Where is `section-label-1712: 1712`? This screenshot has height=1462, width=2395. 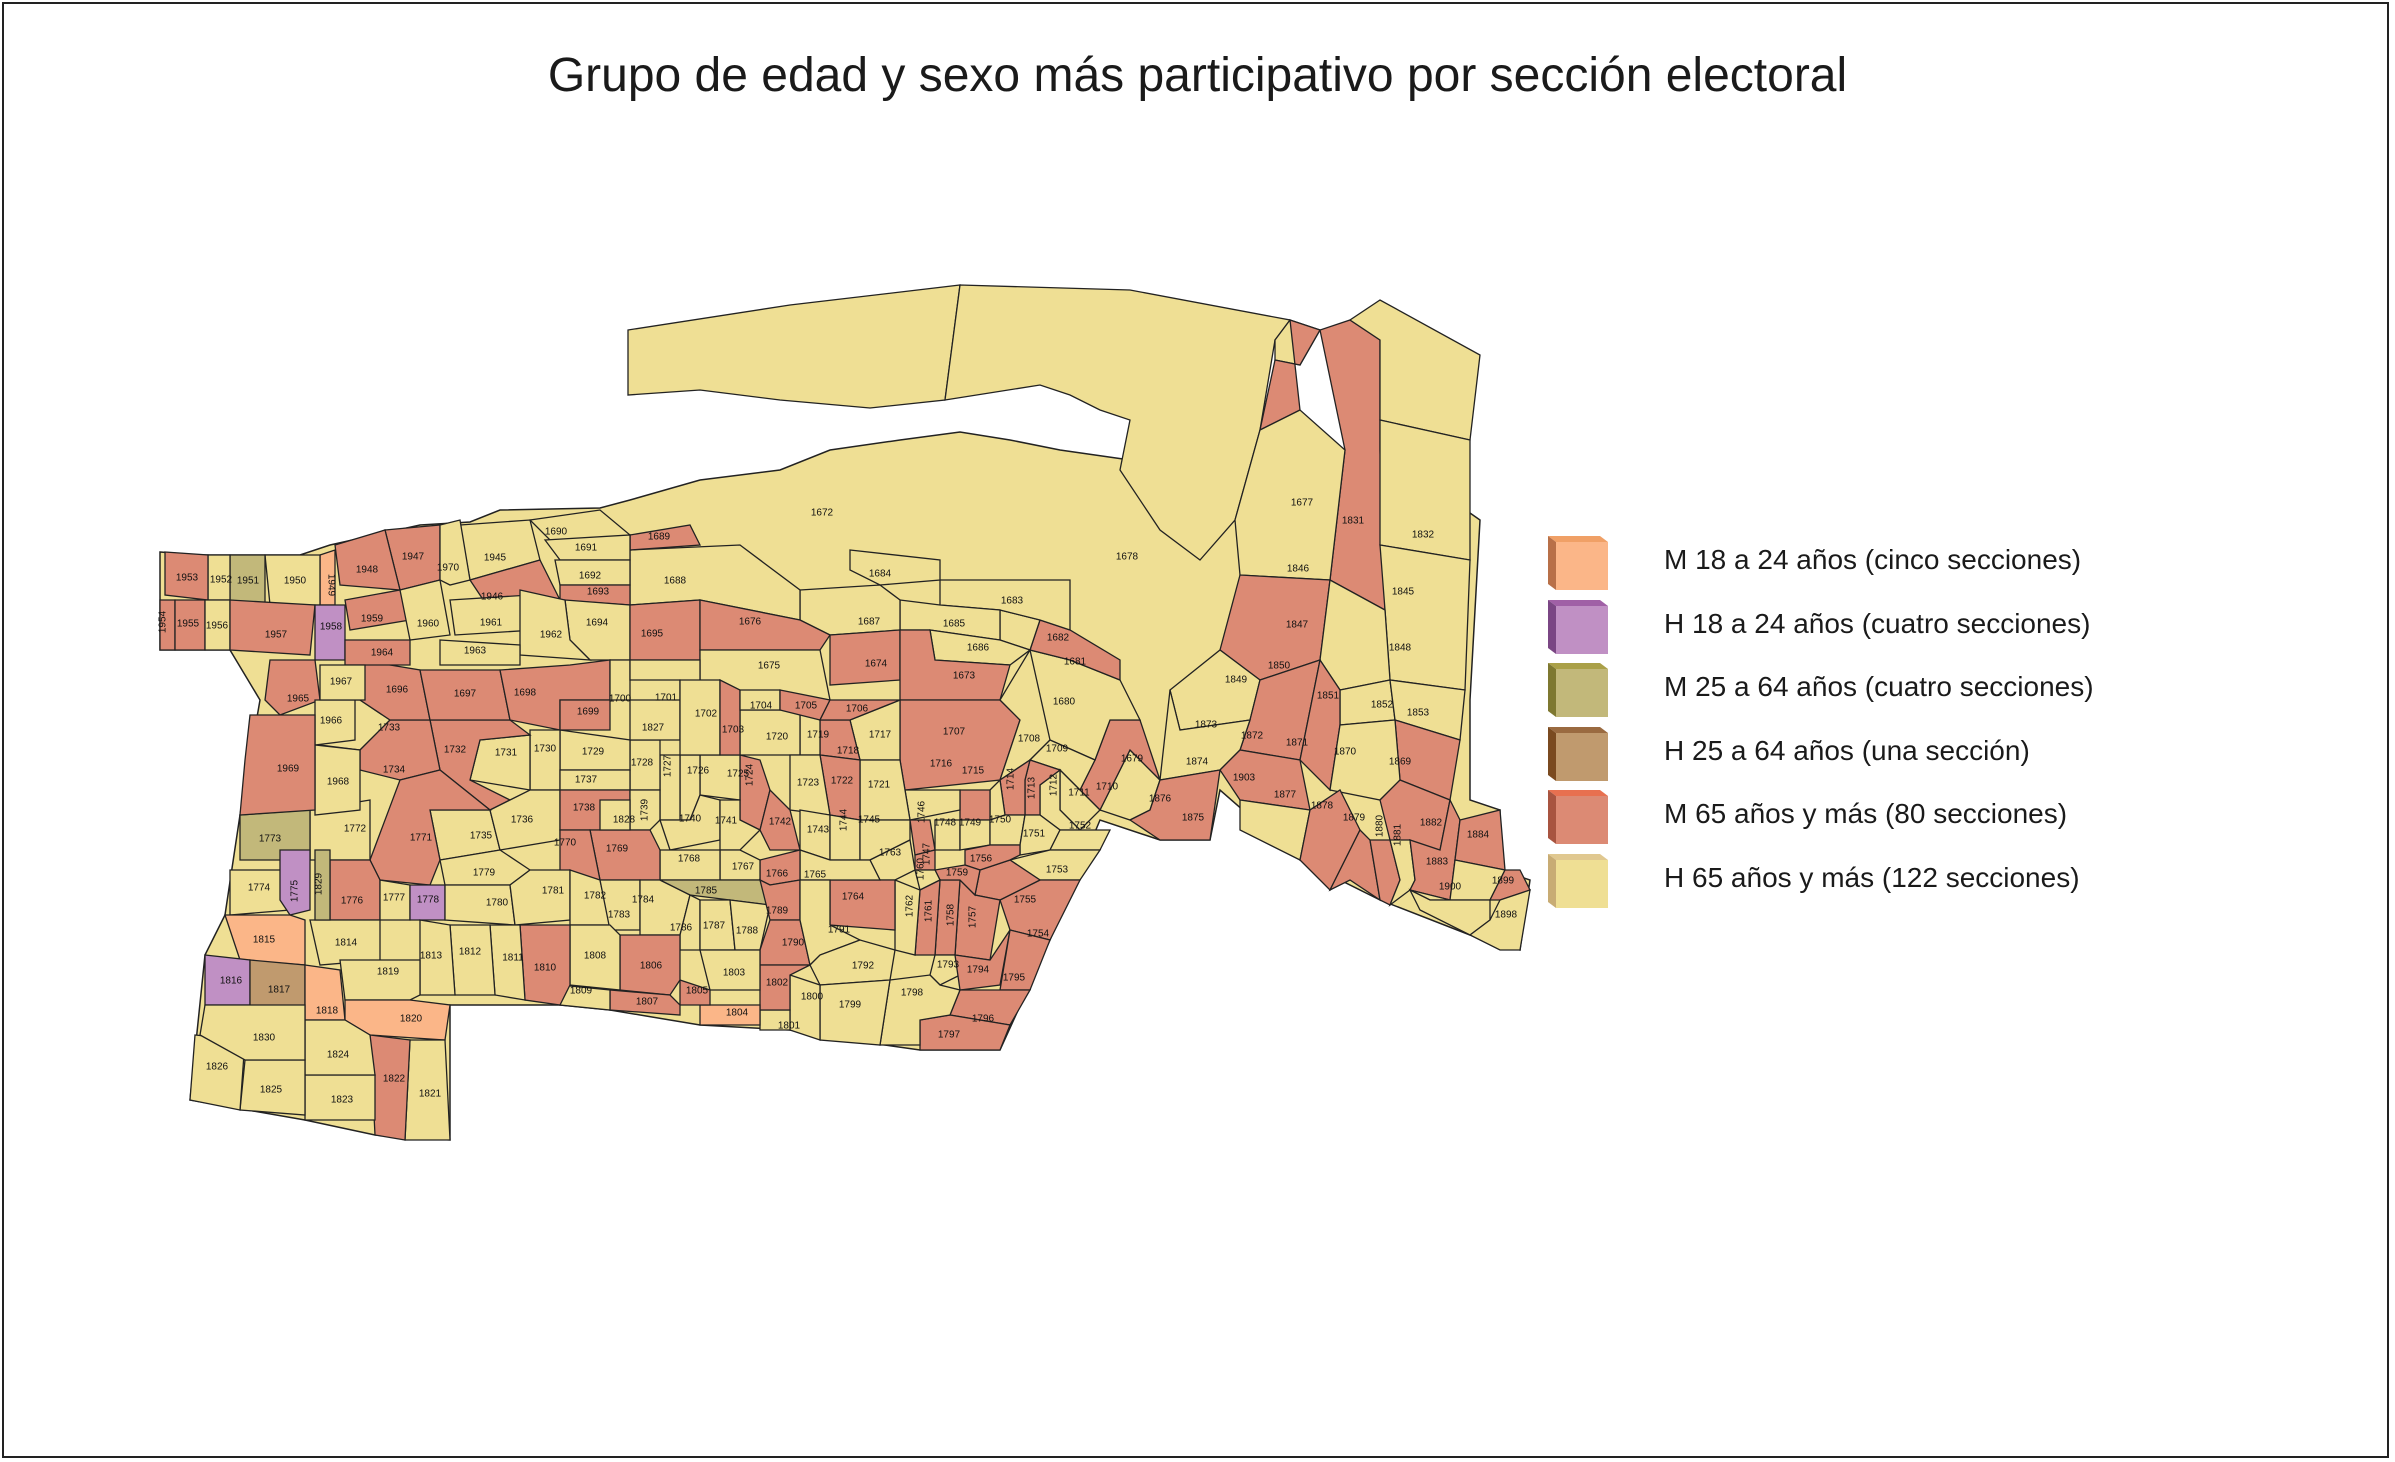 section-label-1712: 1712 is located at coordinates (1054, 784).